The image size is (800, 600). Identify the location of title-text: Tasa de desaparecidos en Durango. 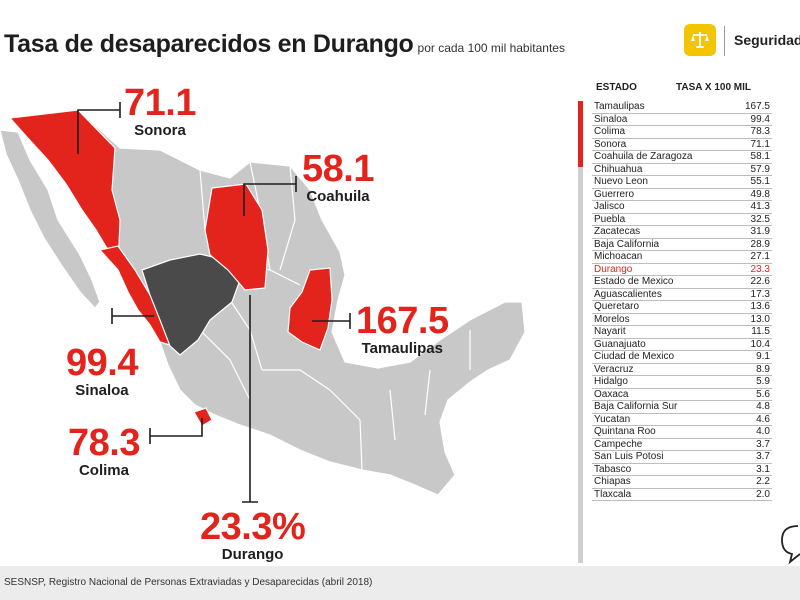
(209, 44).